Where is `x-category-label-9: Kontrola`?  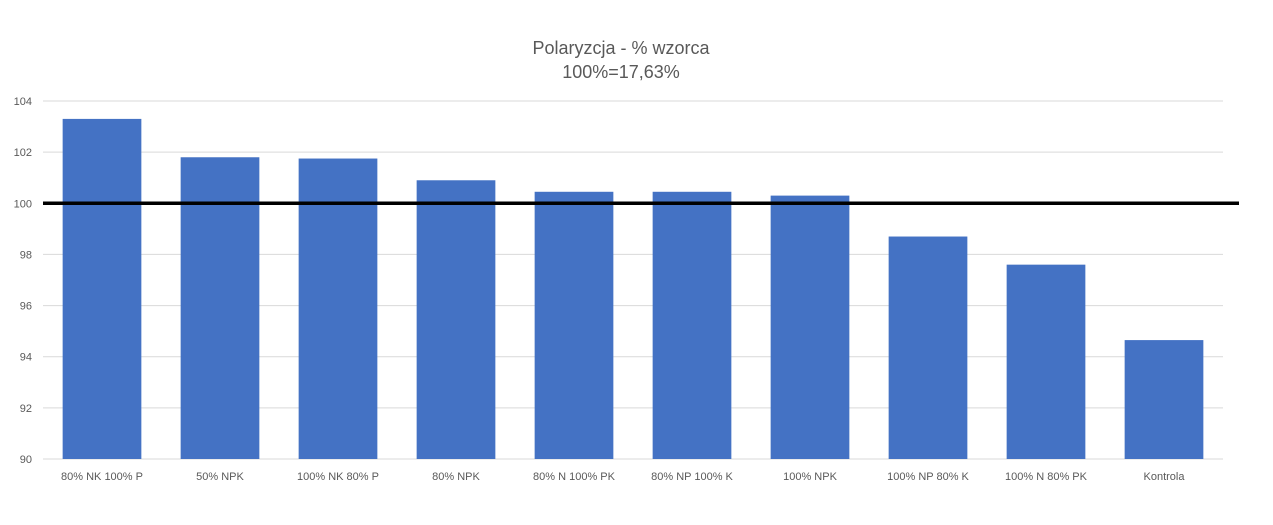 x-category-label-9: Kontrola is located at coordinates (1165, 477).